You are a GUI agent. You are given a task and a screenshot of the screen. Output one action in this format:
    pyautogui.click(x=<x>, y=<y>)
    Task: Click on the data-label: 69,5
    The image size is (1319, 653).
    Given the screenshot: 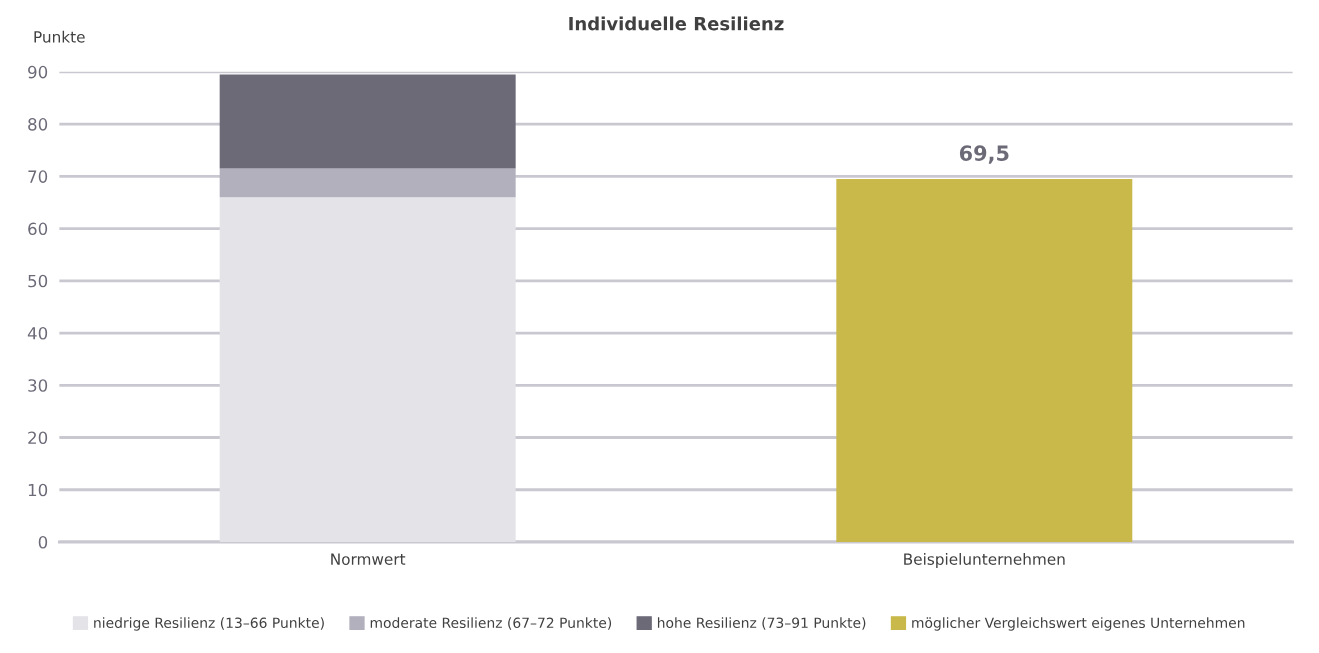 What is the action you would take?
    pyautogui.click(x=984, y=154)
    